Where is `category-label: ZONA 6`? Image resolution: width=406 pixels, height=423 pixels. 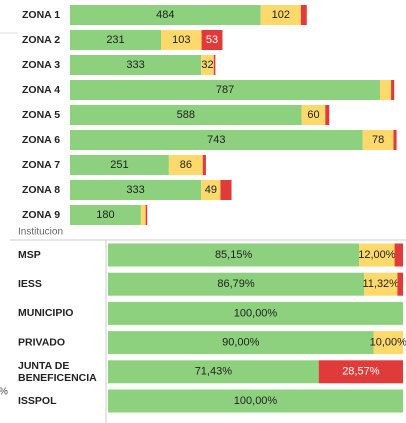
category-label: ZONA 6 is located at coordinates (41, 140).